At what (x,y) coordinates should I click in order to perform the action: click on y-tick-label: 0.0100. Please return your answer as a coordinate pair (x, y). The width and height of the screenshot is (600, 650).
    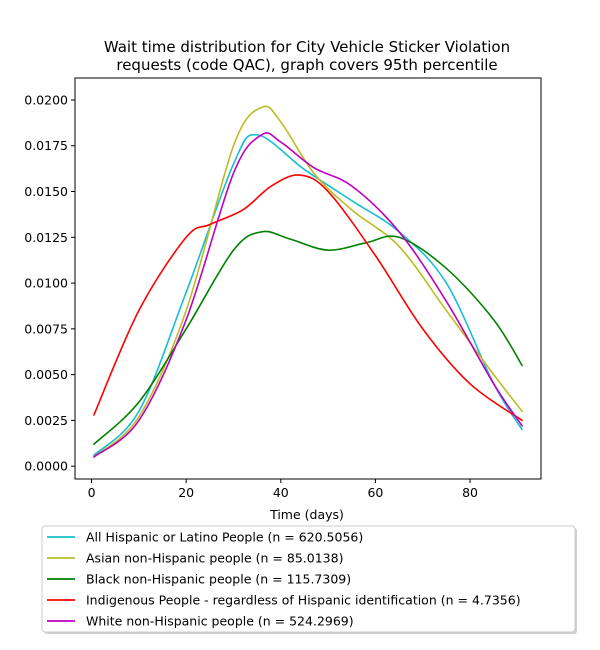
    Looking at the image, I should click on (46, 283).